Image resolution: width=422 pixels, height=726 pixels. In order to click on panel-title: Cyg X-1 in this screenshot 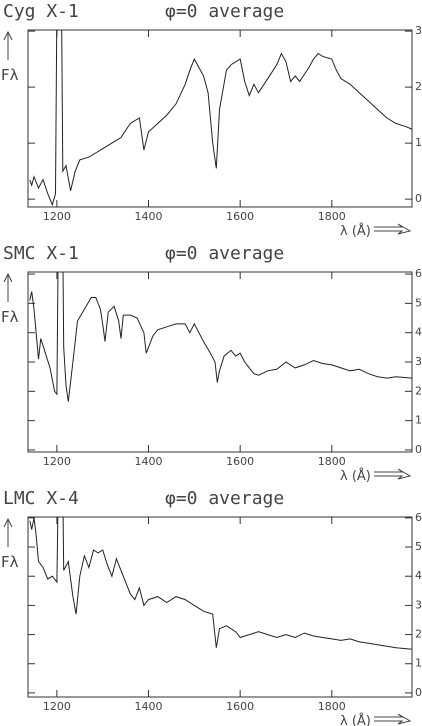, I will do `click(41, 11)`.